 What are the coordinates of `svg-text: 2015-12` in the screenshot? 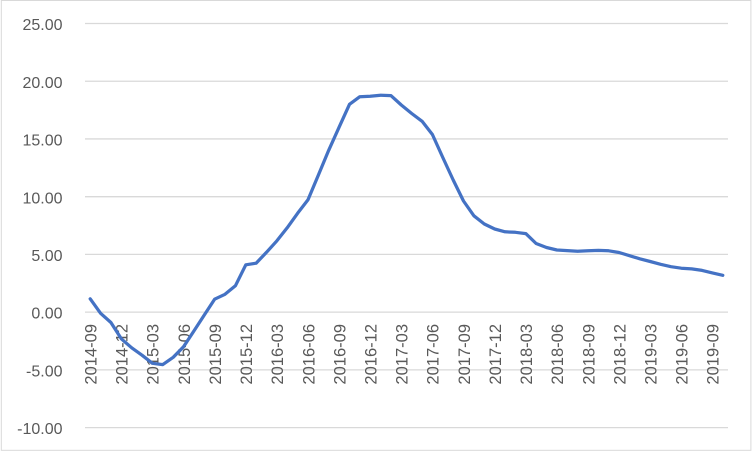 It's located at (247, 354).